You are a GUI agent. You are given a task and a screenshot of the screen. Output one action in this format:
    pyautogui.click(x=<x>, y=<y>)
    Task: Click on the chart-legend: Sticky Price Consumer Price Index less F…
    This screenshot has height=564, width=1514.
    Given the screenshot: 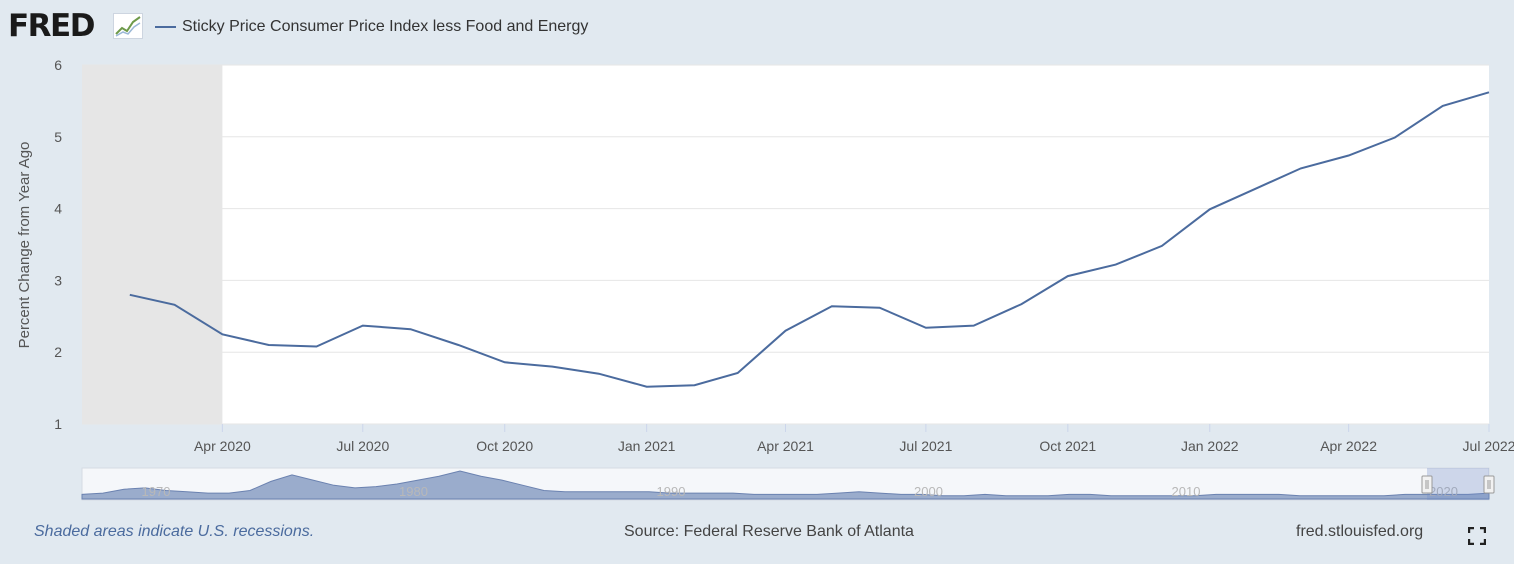 What is the action you would take?
    pyautogui.click(x=371, y=27)
    